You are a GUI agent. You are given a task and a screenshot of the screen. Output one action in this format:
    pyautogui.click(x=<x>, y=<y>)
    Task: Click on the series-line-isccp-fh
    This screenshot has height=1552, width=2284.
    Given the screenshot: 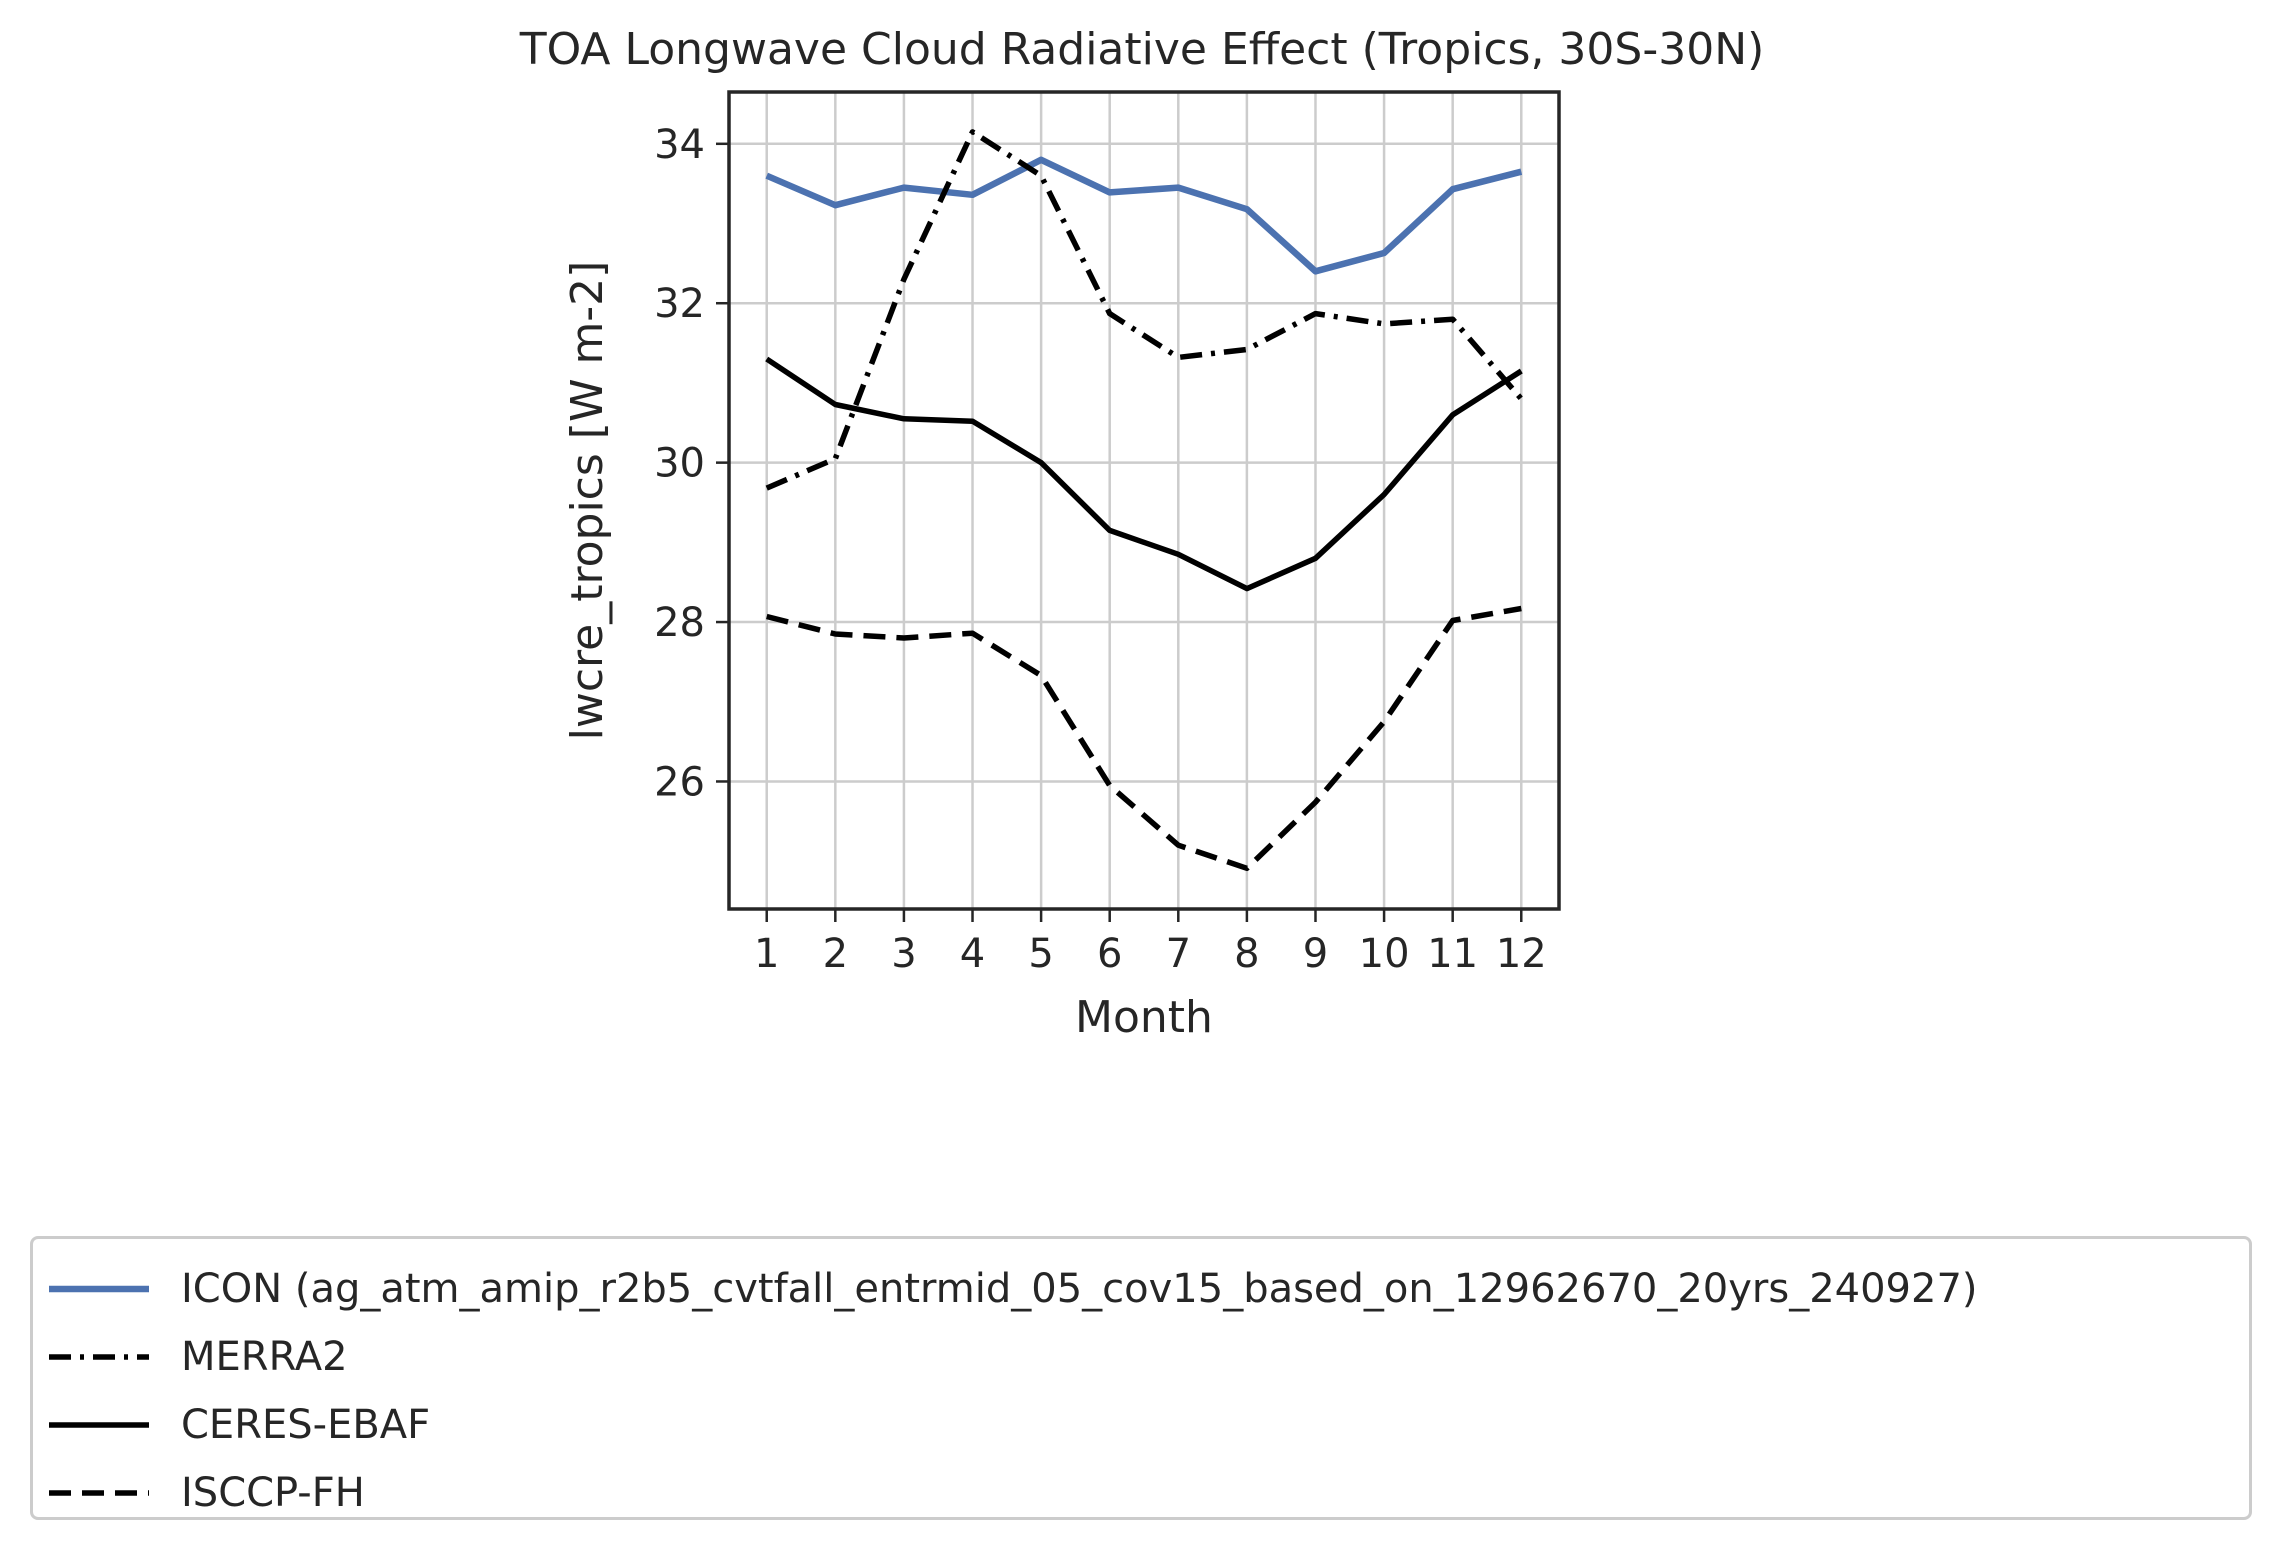 What is the action you would take?
    pyautogui.click(x=1144, y=738)
    